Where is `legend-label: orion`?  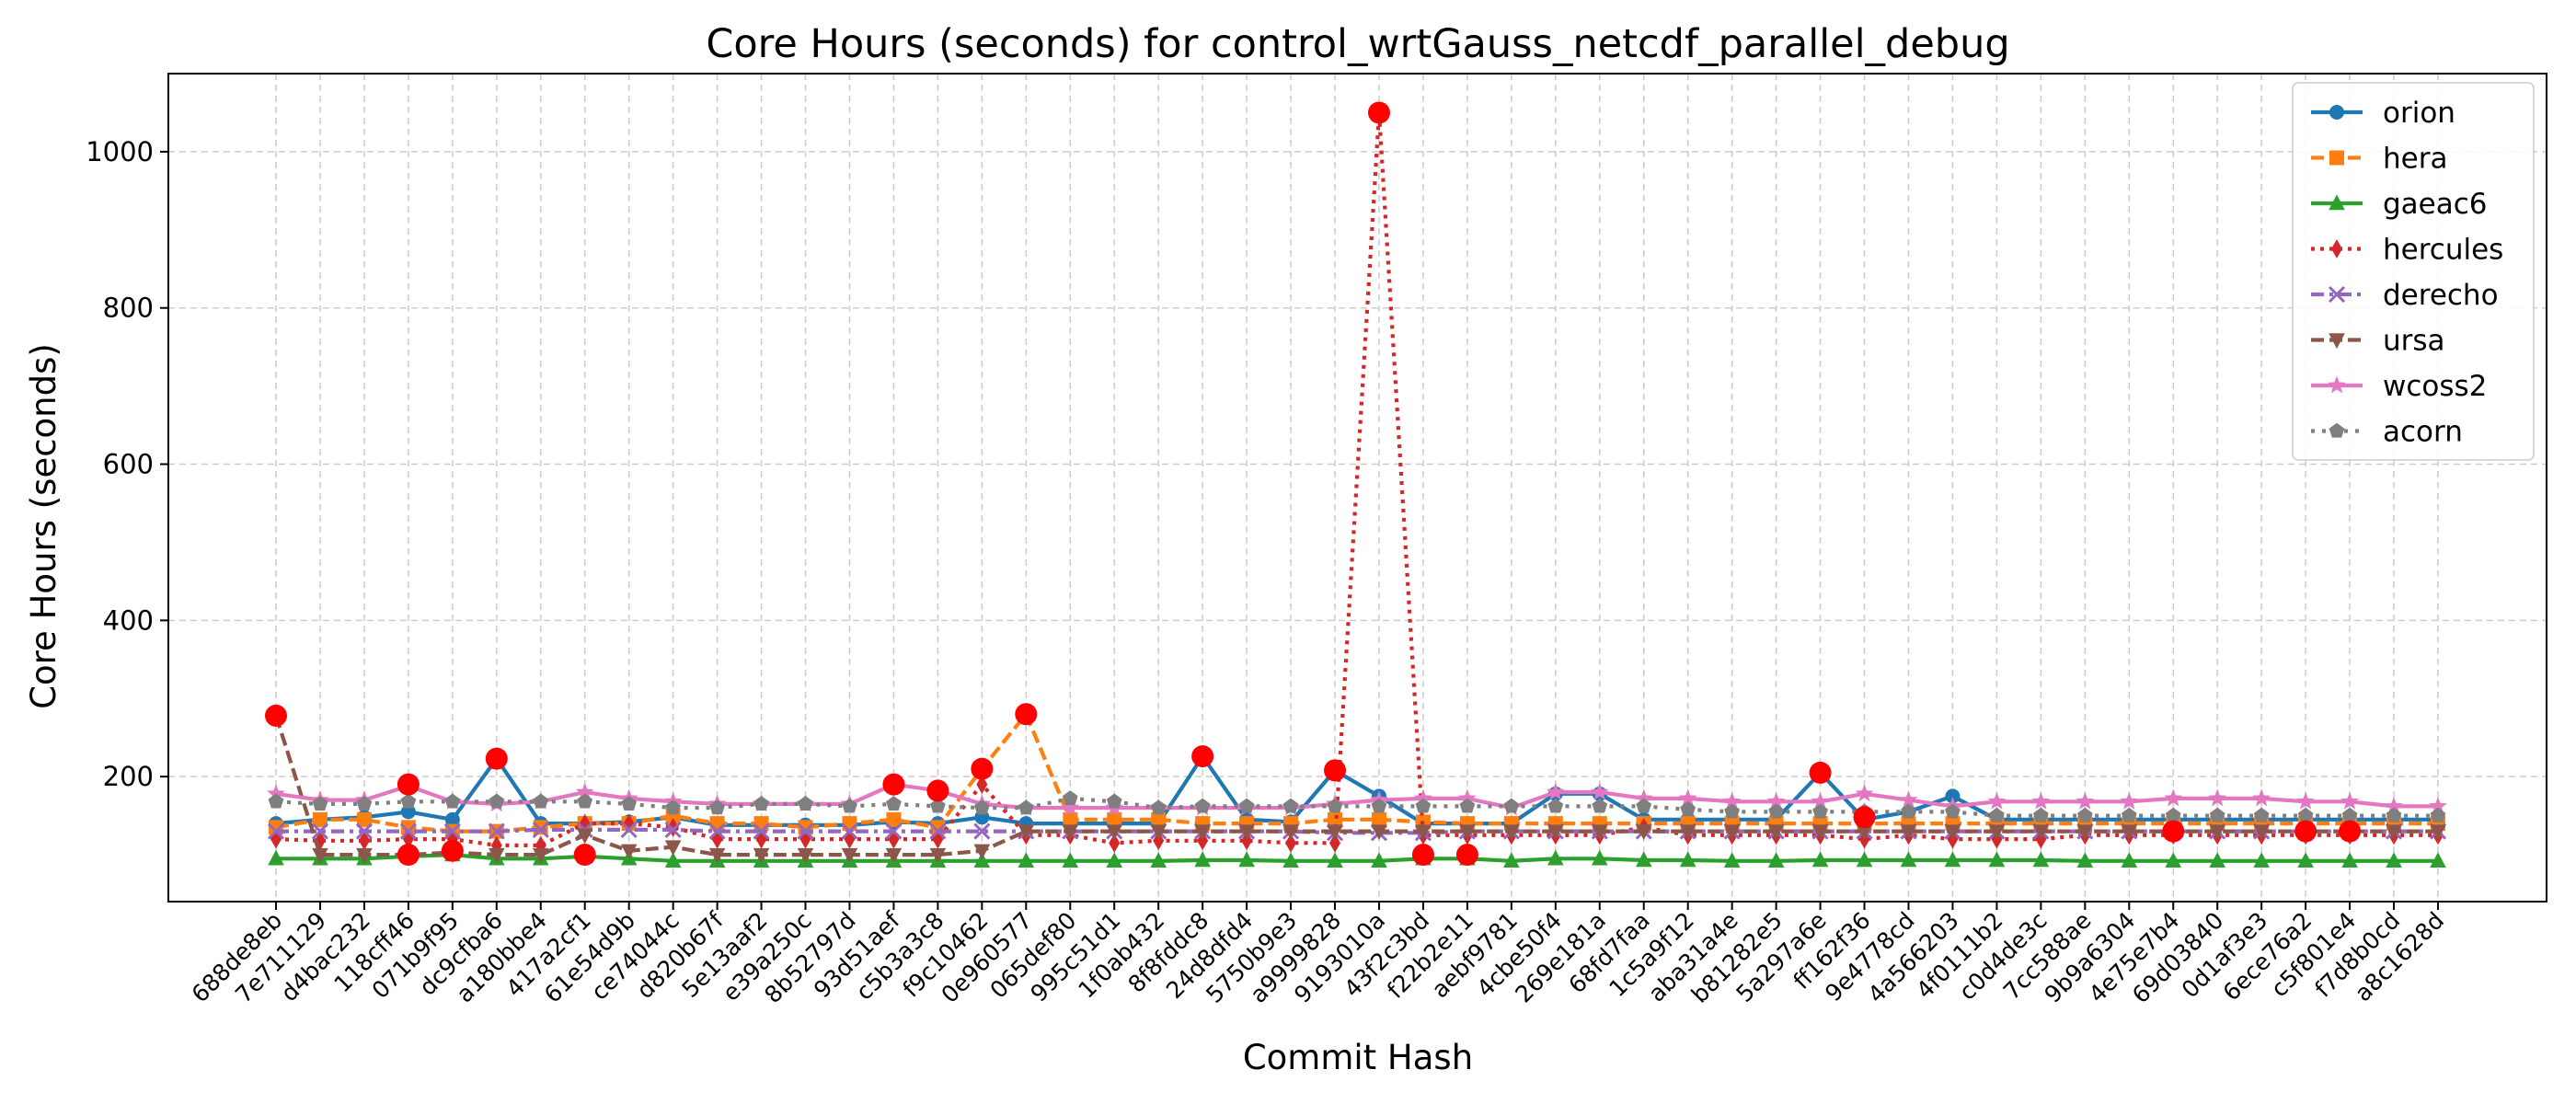 legend-label: orion is located at coordinates (2419, 113).